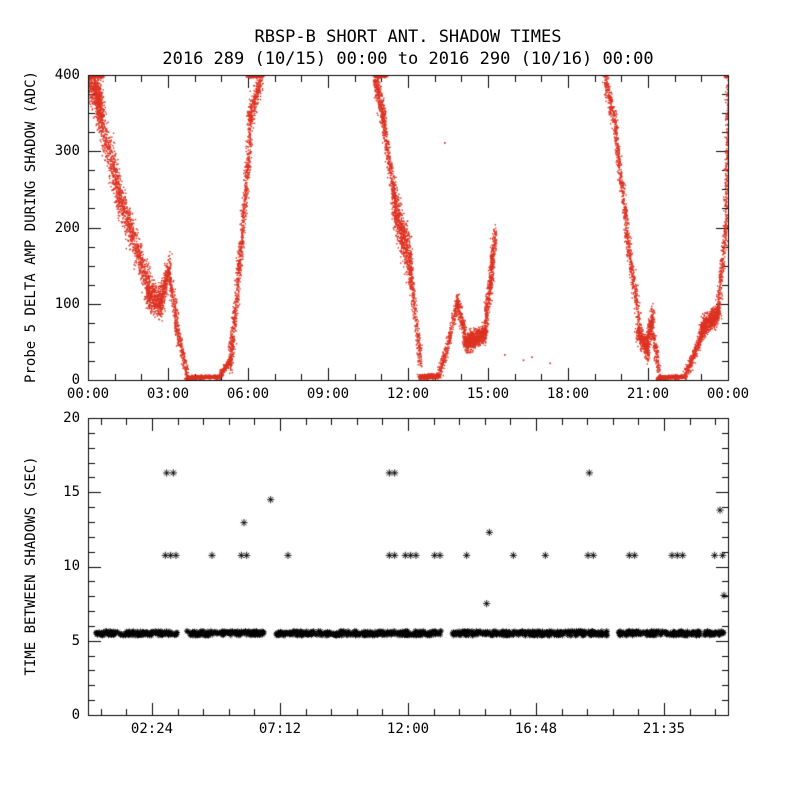 The width and height of the screenshot is (800, 800). Describe the element at coordinates (248, 394) in the screenshot. I see `top-x-tick-label: 06:00` at that location.